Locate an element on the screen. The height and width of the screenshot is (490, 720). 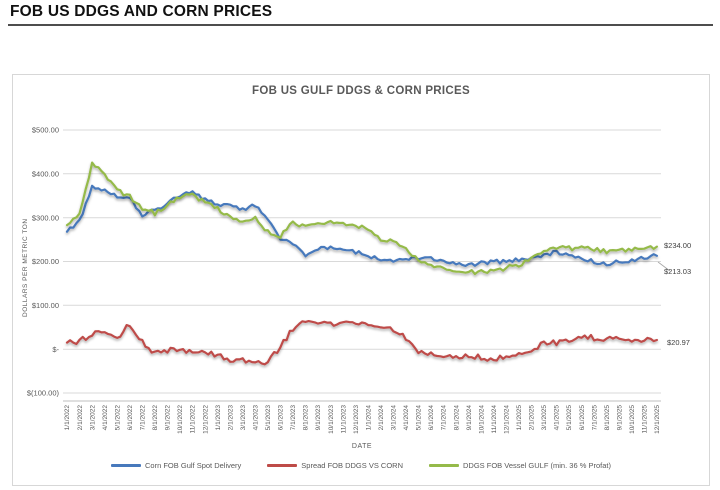
x-tick-label: 12/1/2024 is located at coordinates (506, 419).